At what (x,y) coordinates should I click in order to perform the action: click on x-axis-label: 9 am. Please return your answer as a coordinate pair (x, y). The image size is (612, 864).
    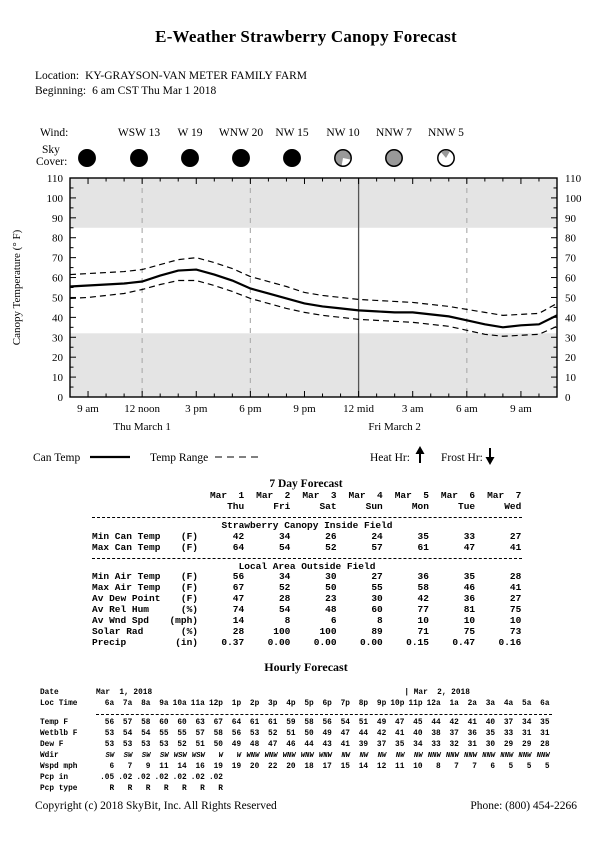
    Looking at the image, I should click on (88, 409).